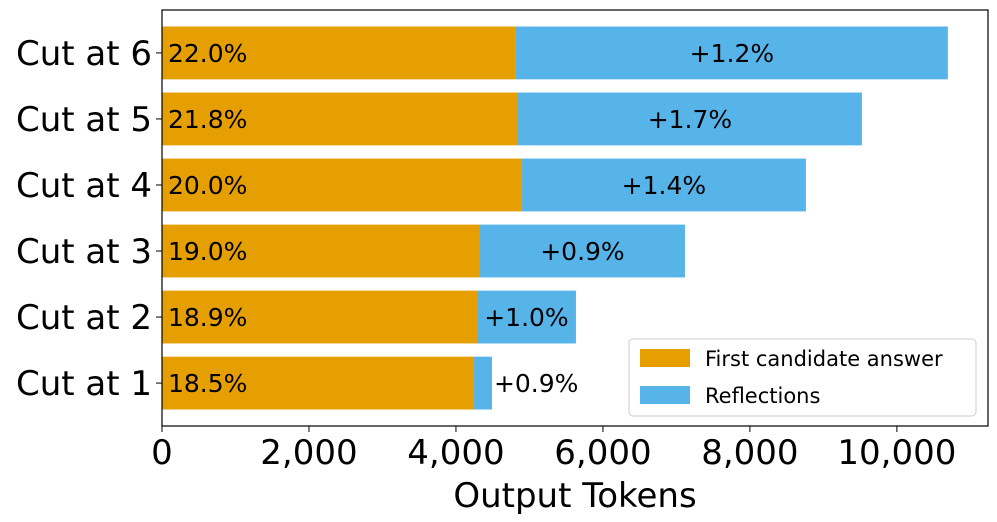 This screenshot has height=522, width=997. What do you see at coordinates (207, 119) in the screenshot?
I see `data-label-first-candidate: 21.8%` at bounding box center [207, 119].